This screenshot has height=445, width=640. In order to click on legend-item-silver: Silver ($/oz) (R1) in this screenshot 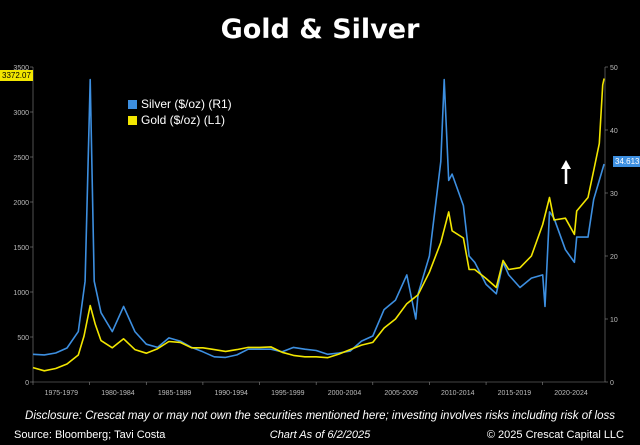, I will do `click(180, 104)`.